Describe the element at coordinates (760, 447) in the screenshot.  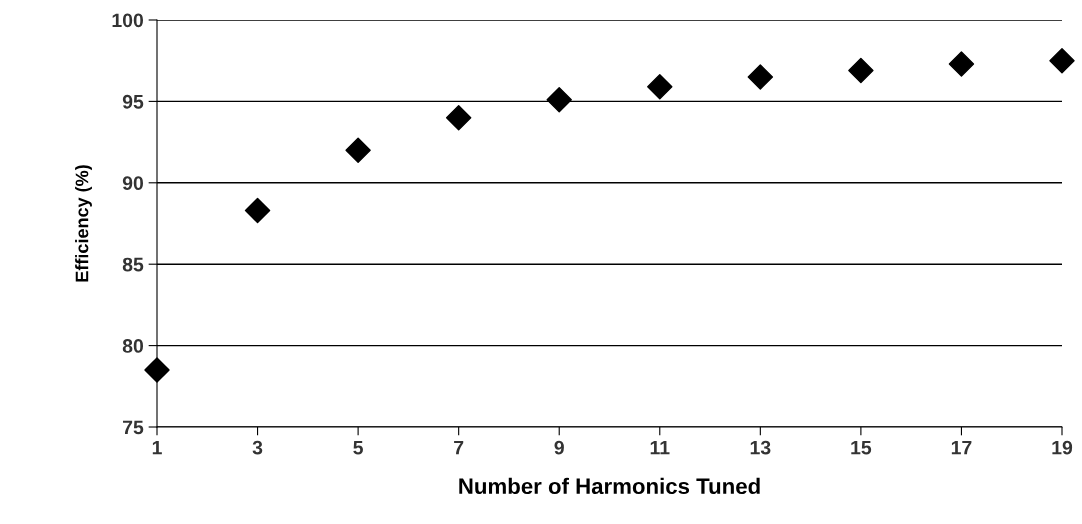
I see `x-tick-label: 13` at that location.